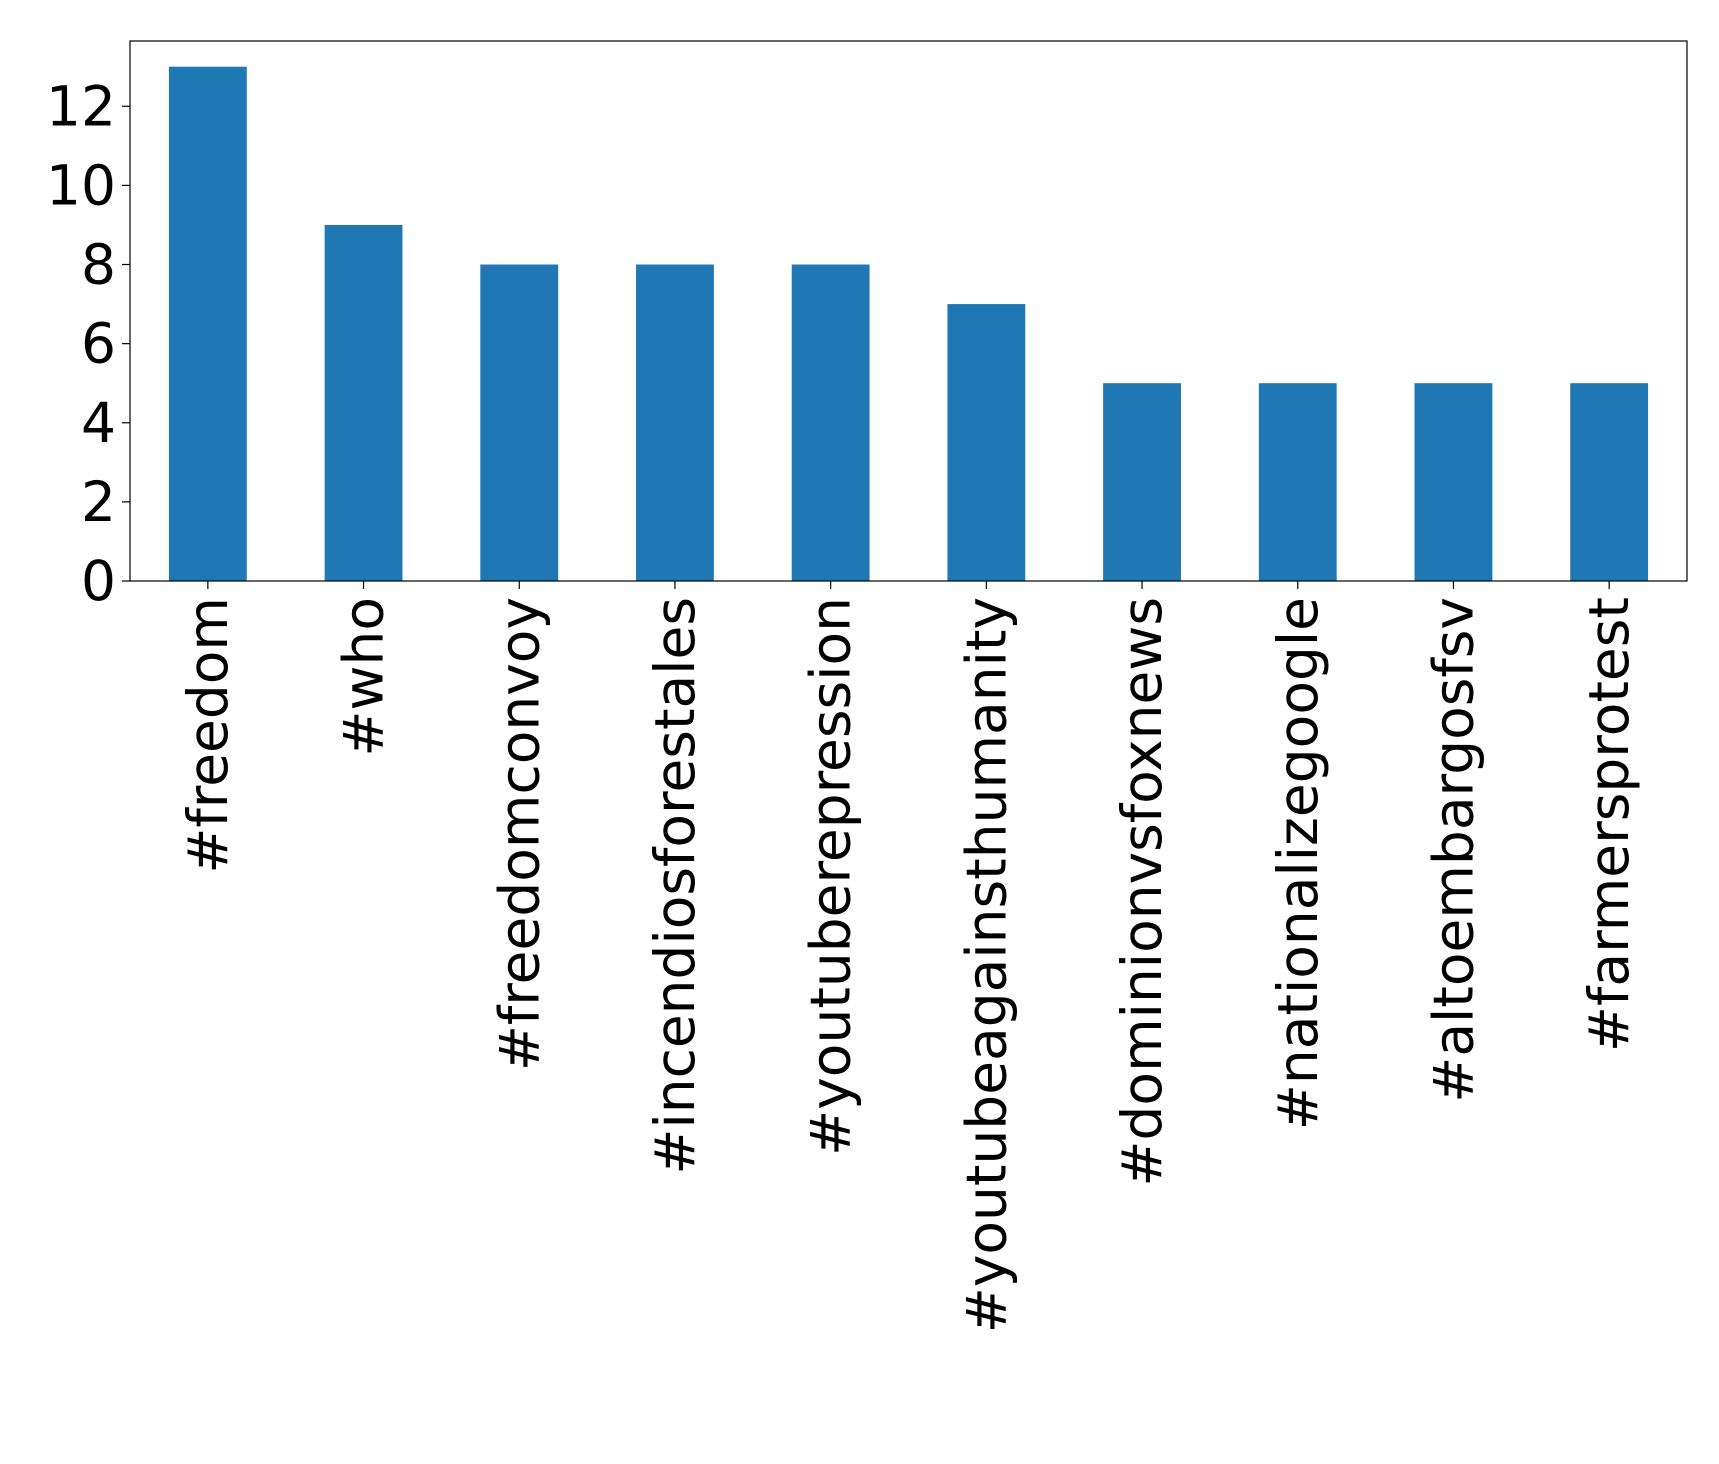 The height and width of the screenshot is (1464, 1719). I want to click on x-tick-label: #who, so click(364, 677).